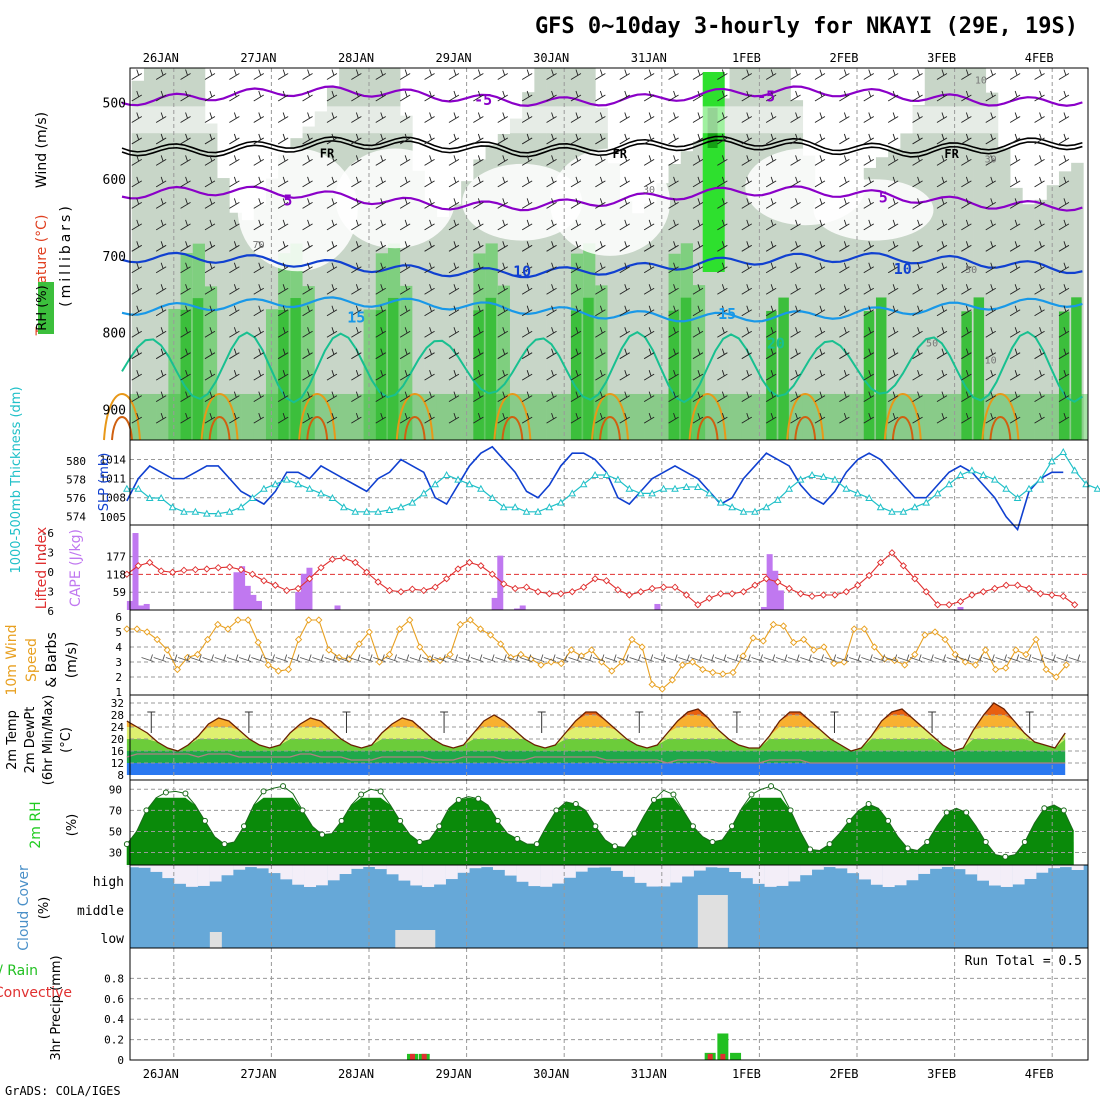  Describe the element at coordinates (76, 480) in the screenshot. I see `thickness-tick: 578` at that location.